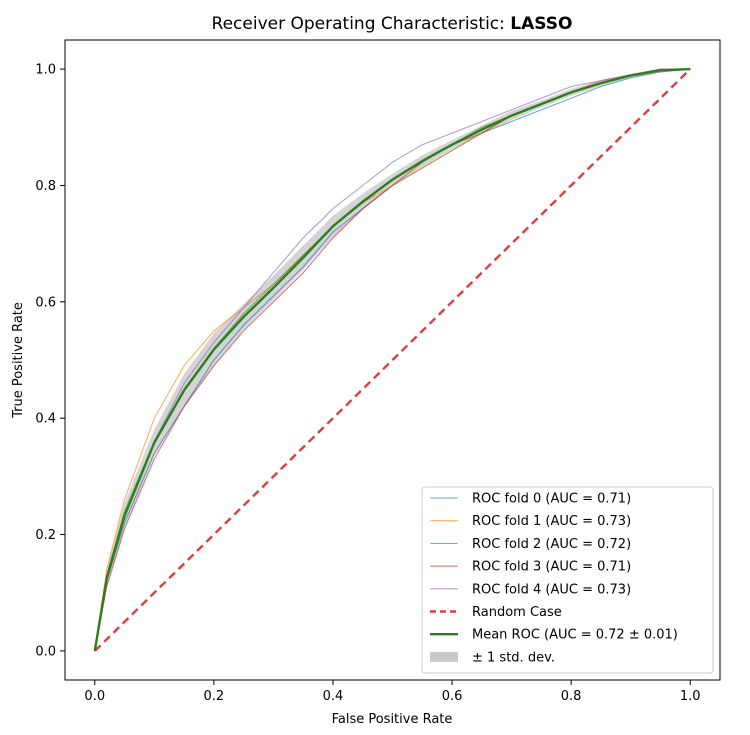 The image size is (750, 735). I want to click on y-tick-label: 0.4, so click(45, 419).